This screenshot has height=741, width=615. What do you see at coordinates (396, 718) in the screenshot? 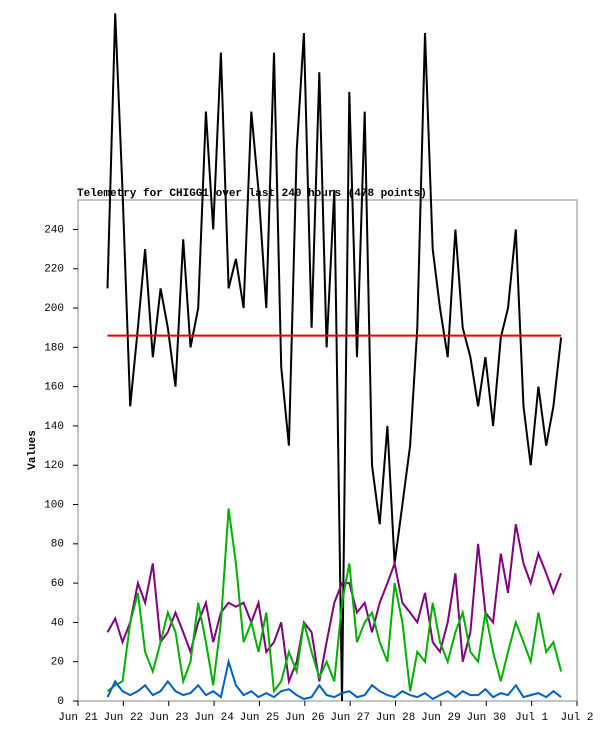
I see `x-tick-label: Jun 28` at bounding box center [396, 718].